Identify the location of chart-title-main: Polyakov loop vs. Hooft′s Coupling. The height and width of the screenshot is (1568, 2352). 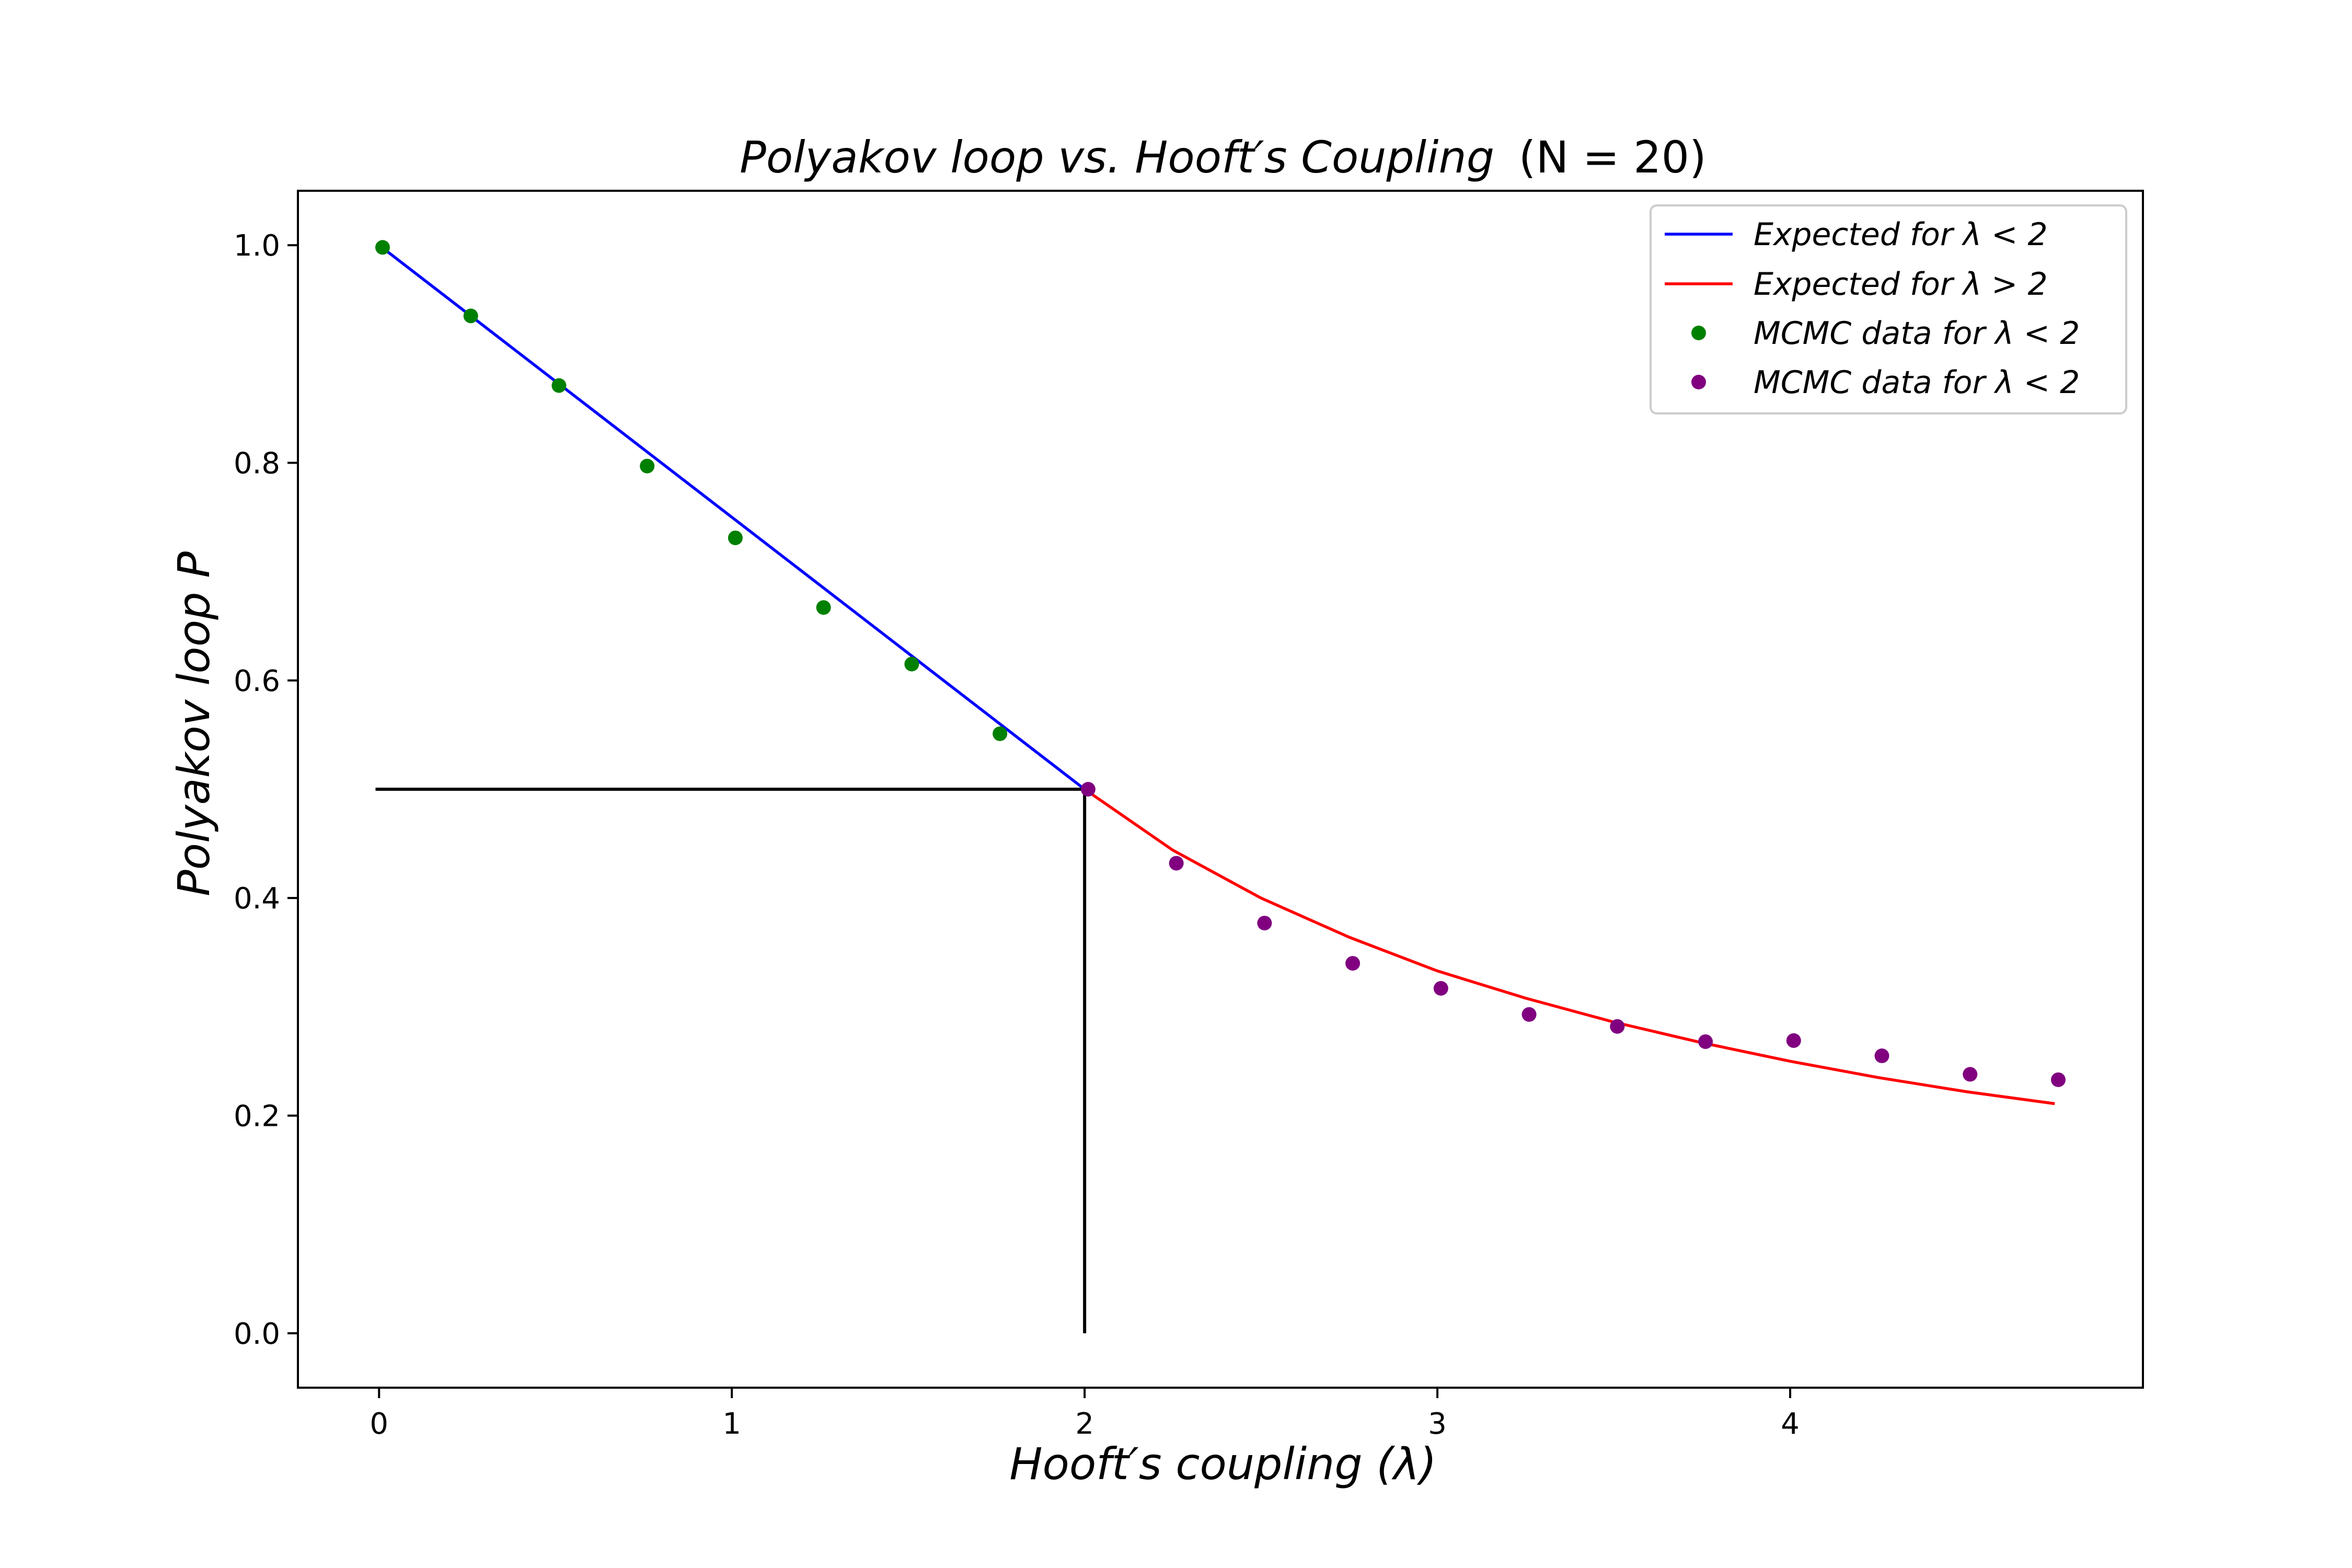
(1117, 157).